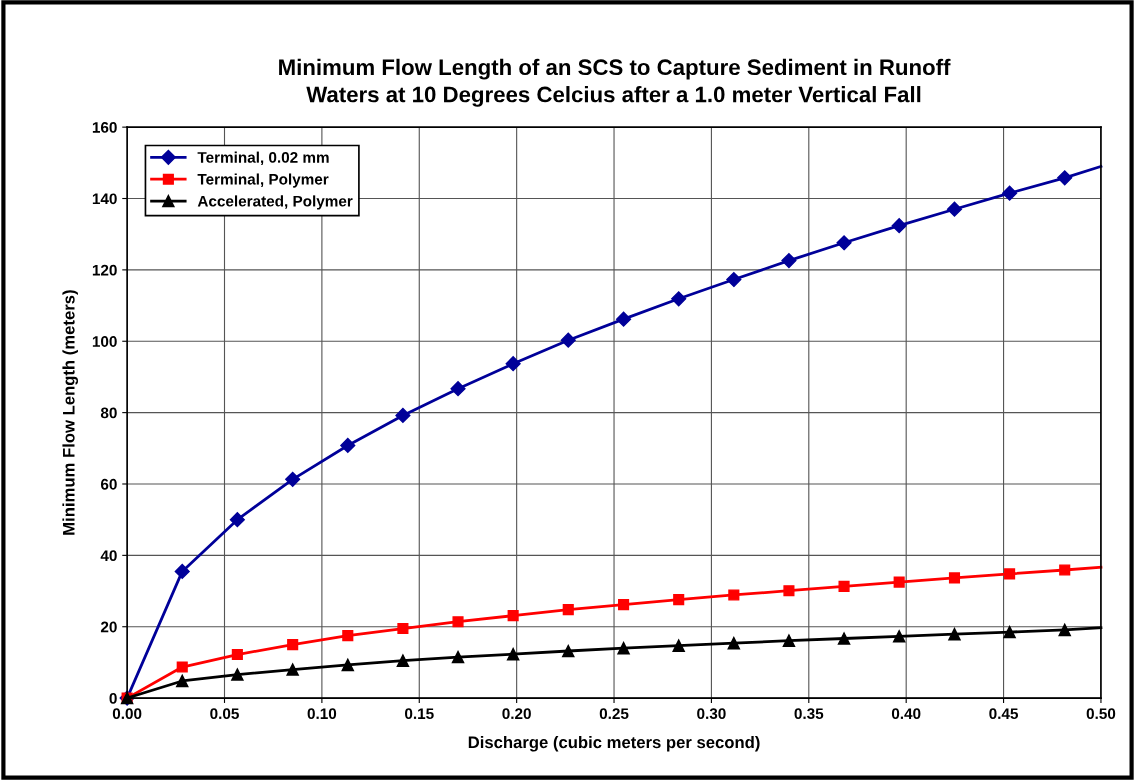  What do you see at coordinates (322, 714) in the screenshot?
I see `x-tick-label: 0.10` at bounding box center [322, 714].